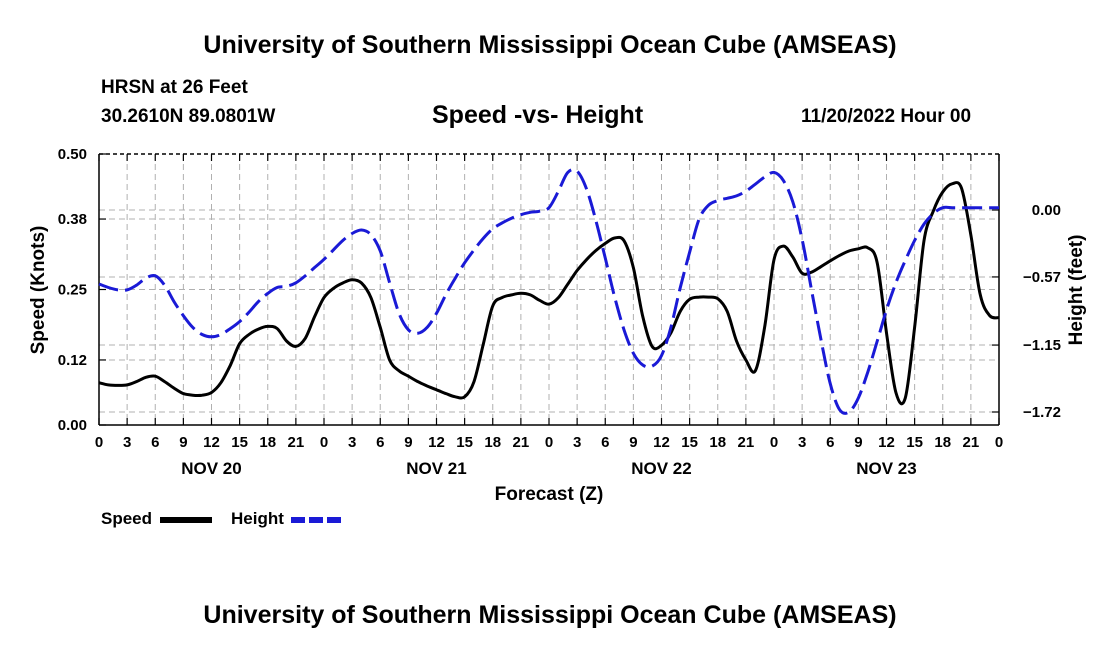 The width and height of the screenshot is (1100, 650). Describe the element at coordinates (1042, 345) in the screenshot. I see `y-tick-label-right: −1.15` at that location.